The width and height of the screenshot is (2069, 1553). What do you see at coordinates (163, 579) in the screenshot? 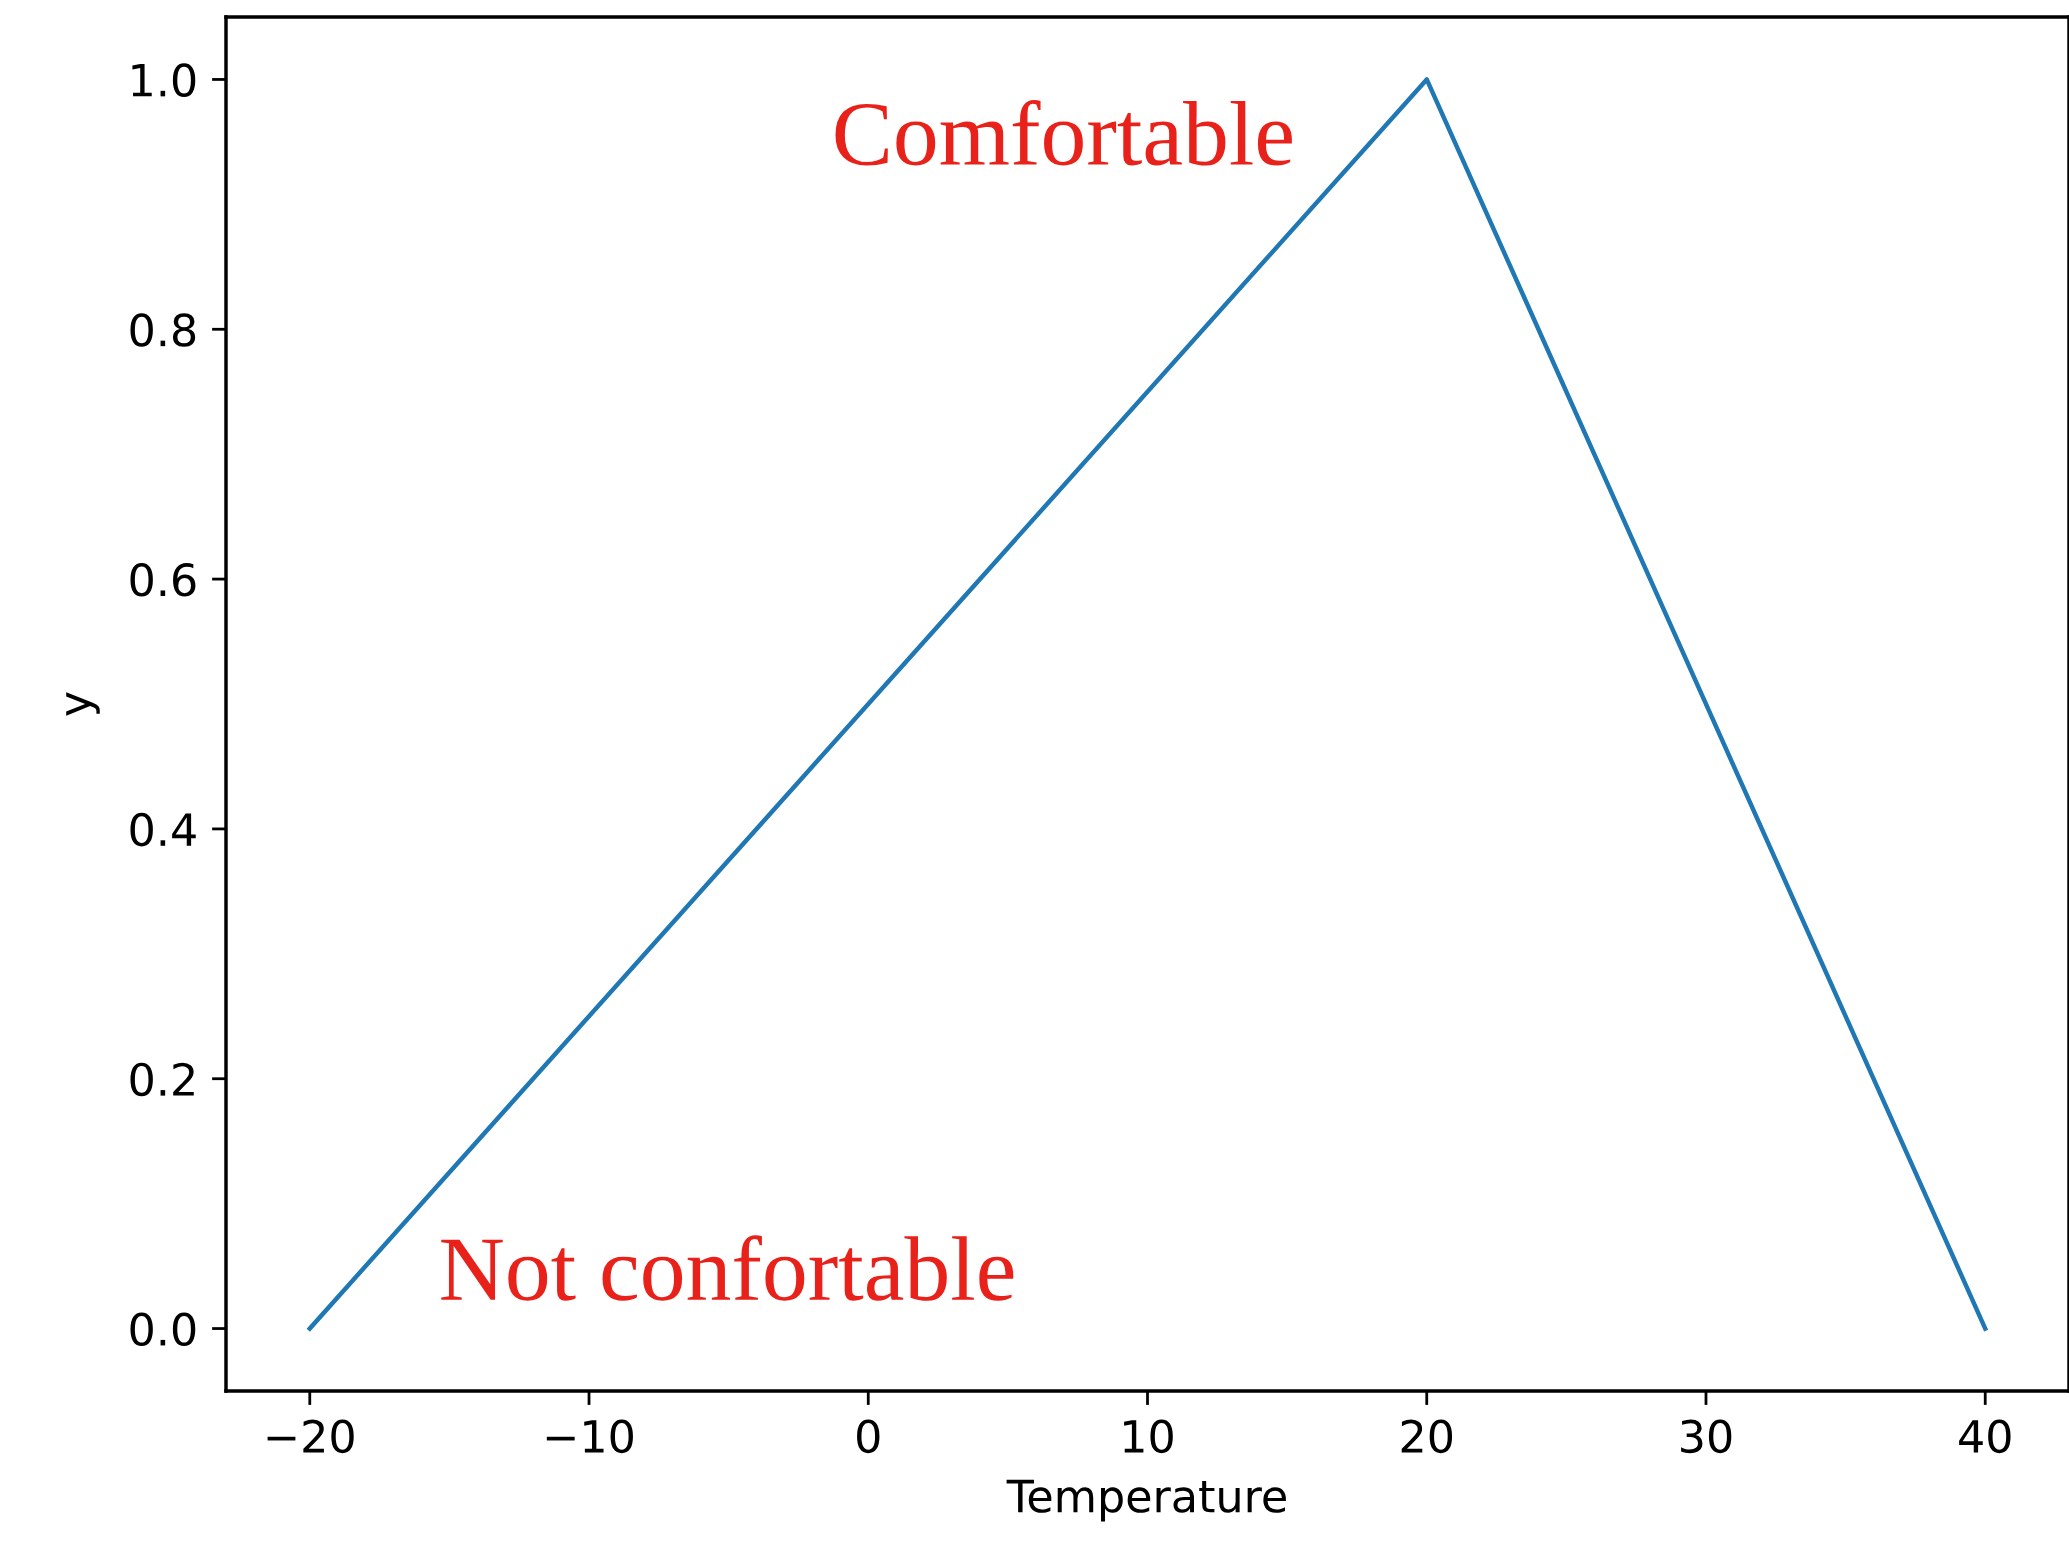
I see `y-tick-label: 0.6` at bounding box center [163, 579].